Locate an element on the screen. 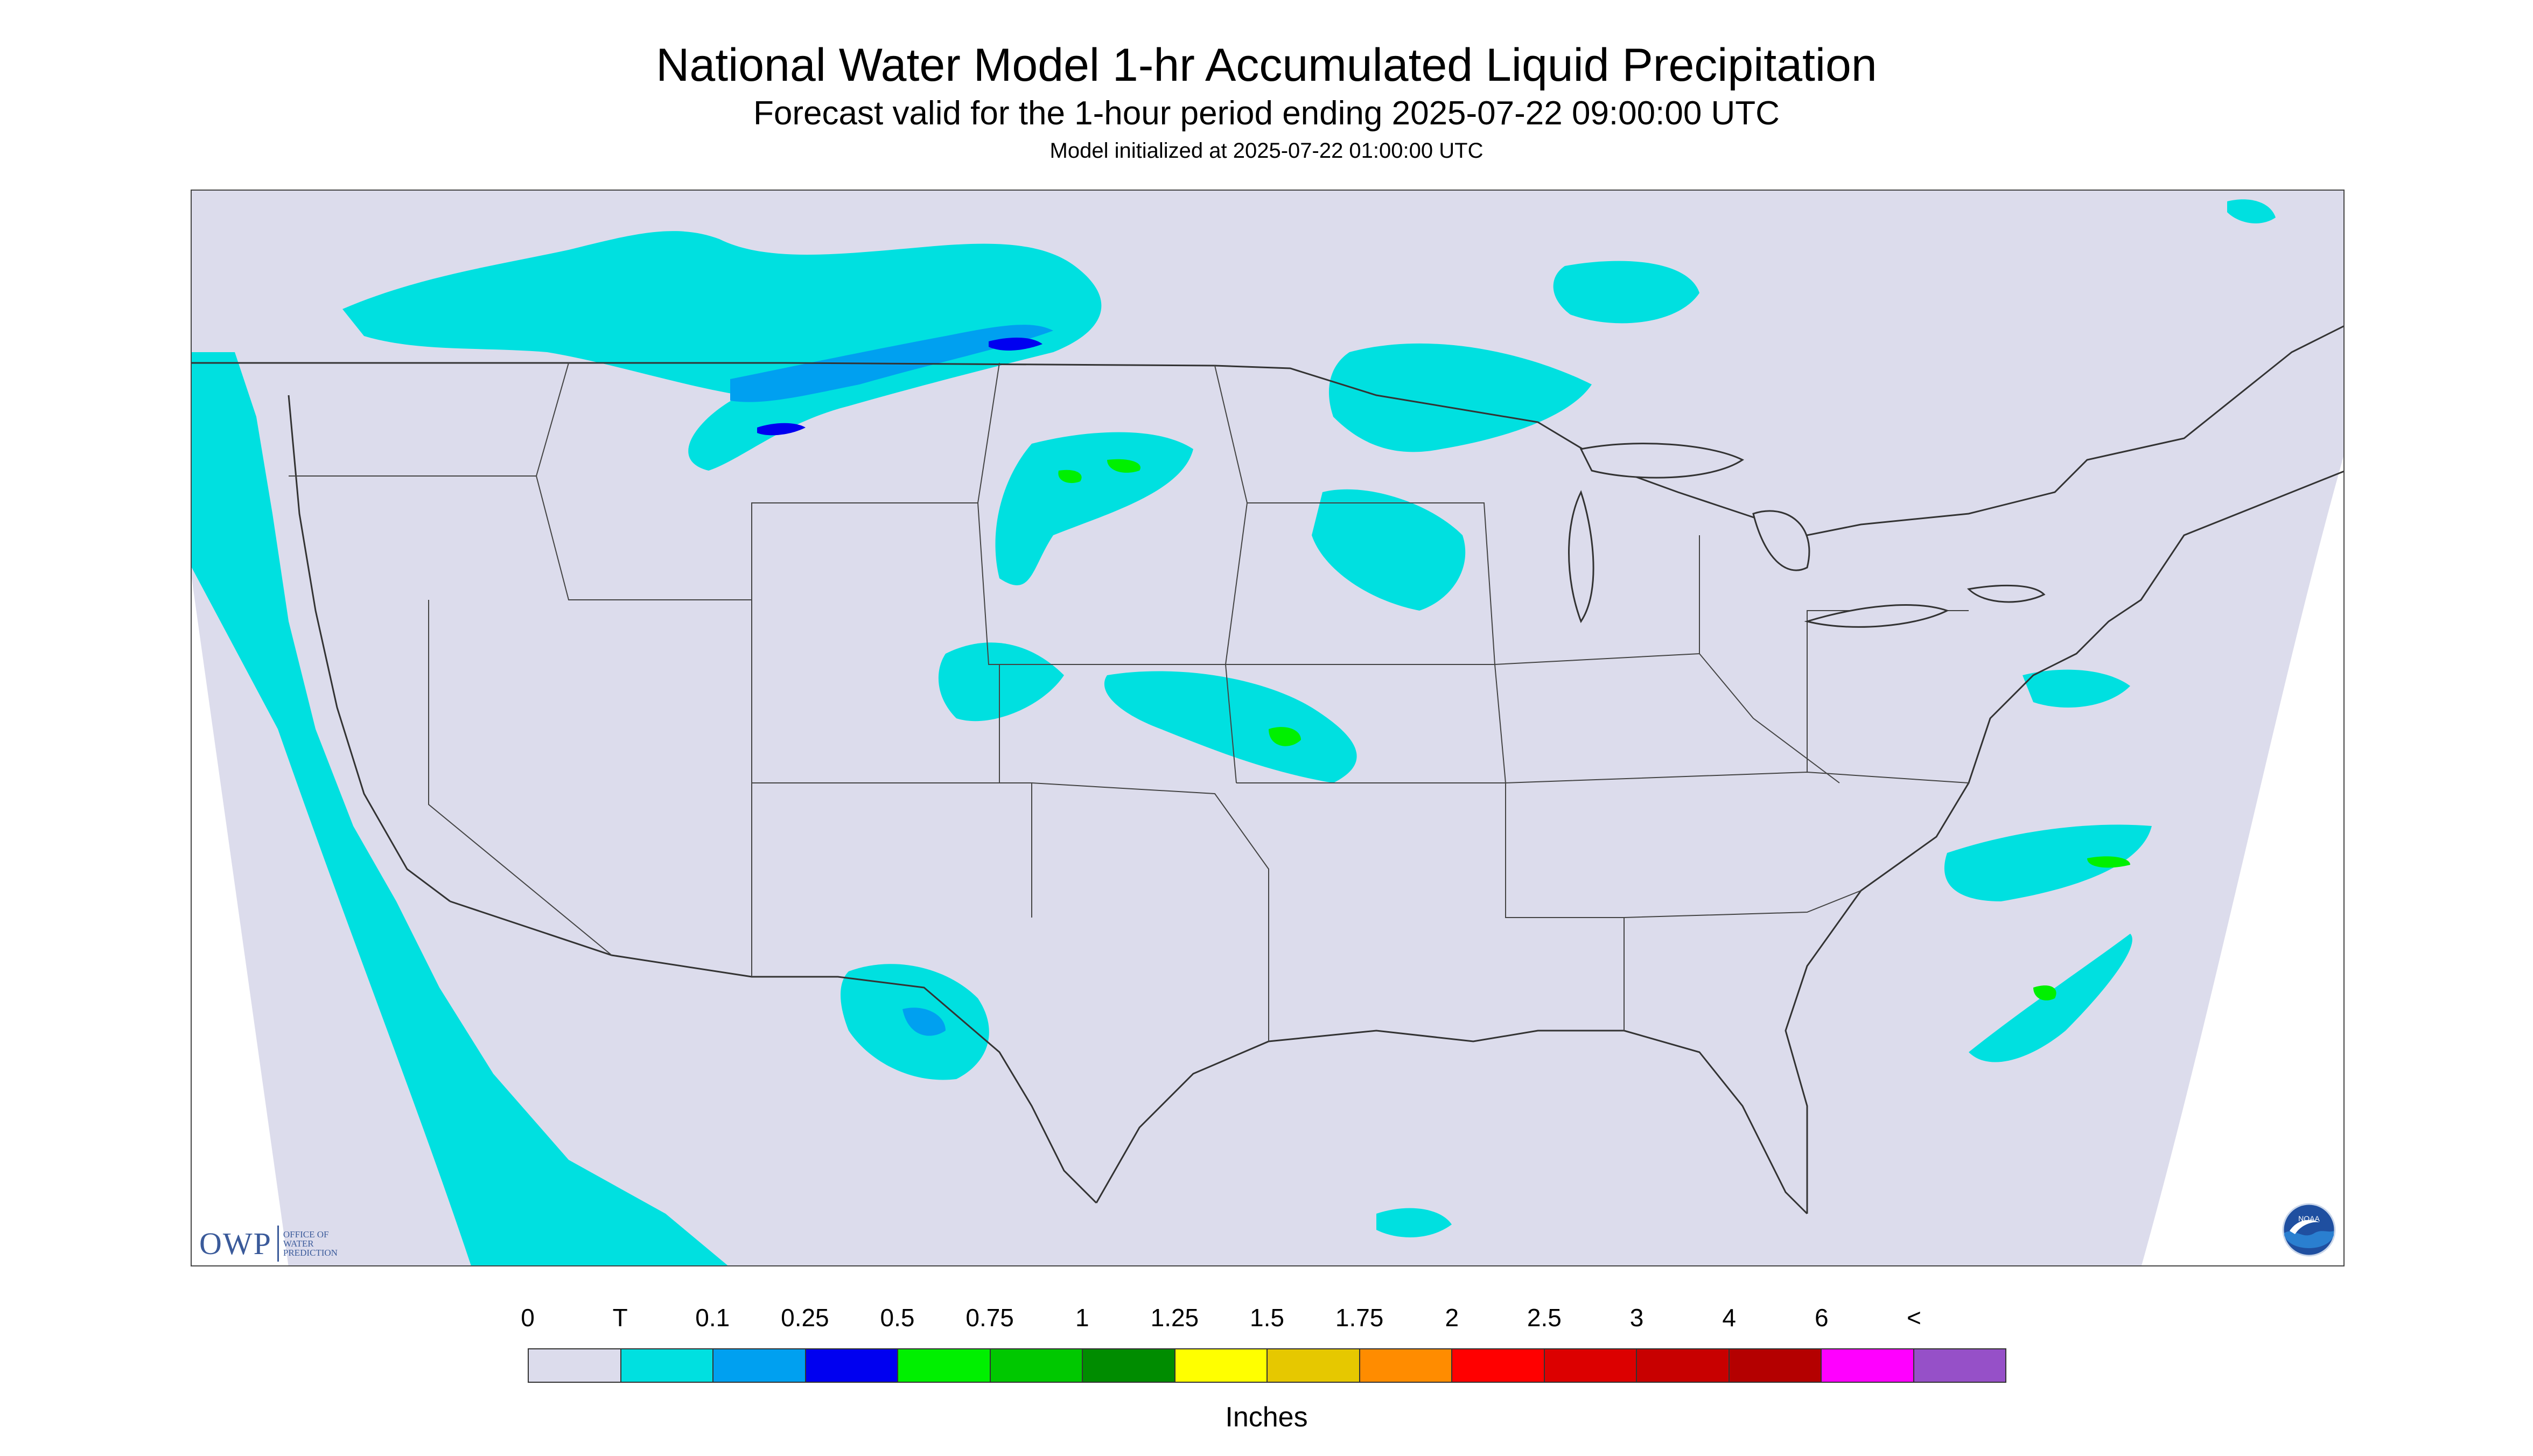  legend-color-bar is located at coordinates (1267, 1365).